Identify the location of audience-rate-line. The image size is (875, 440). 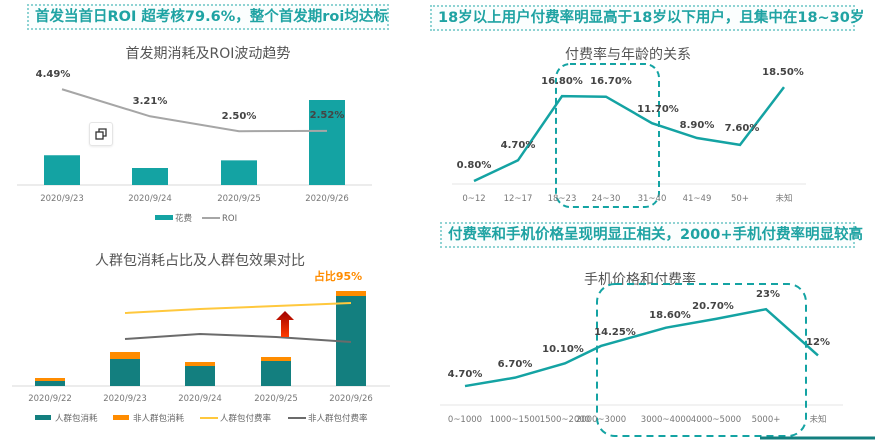
(238, 308).